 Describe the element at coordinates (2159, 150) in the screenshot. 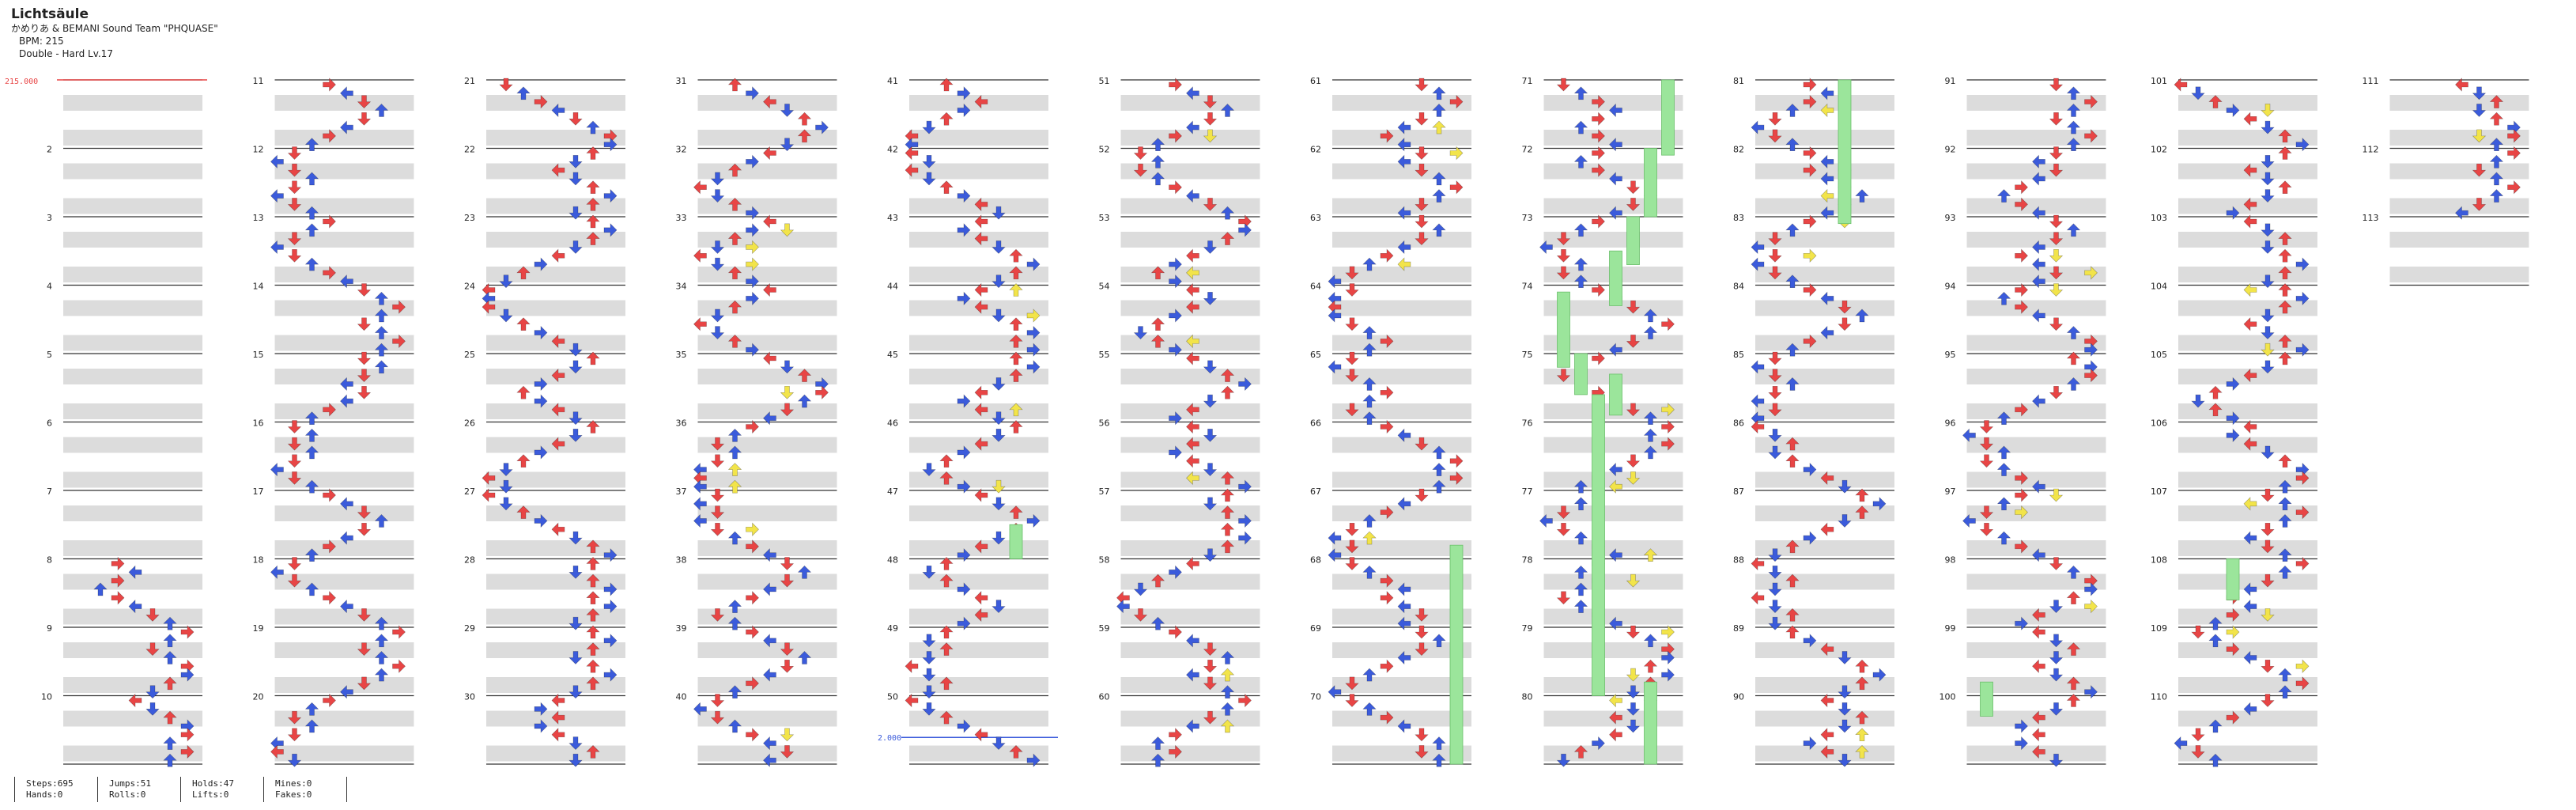

I see `measure-number: 102` at that location.